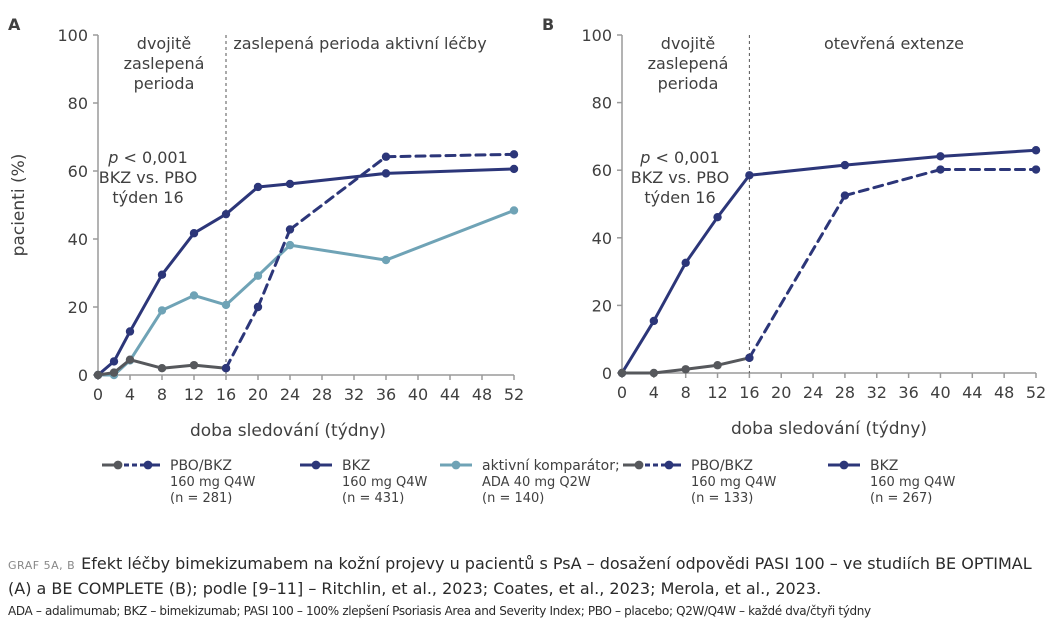 The image size is (1061, 637). What do you see at coordinates (514, 394) in the screenshot?
I see `x-tick-label: 52` at bounding box center [514, 394].